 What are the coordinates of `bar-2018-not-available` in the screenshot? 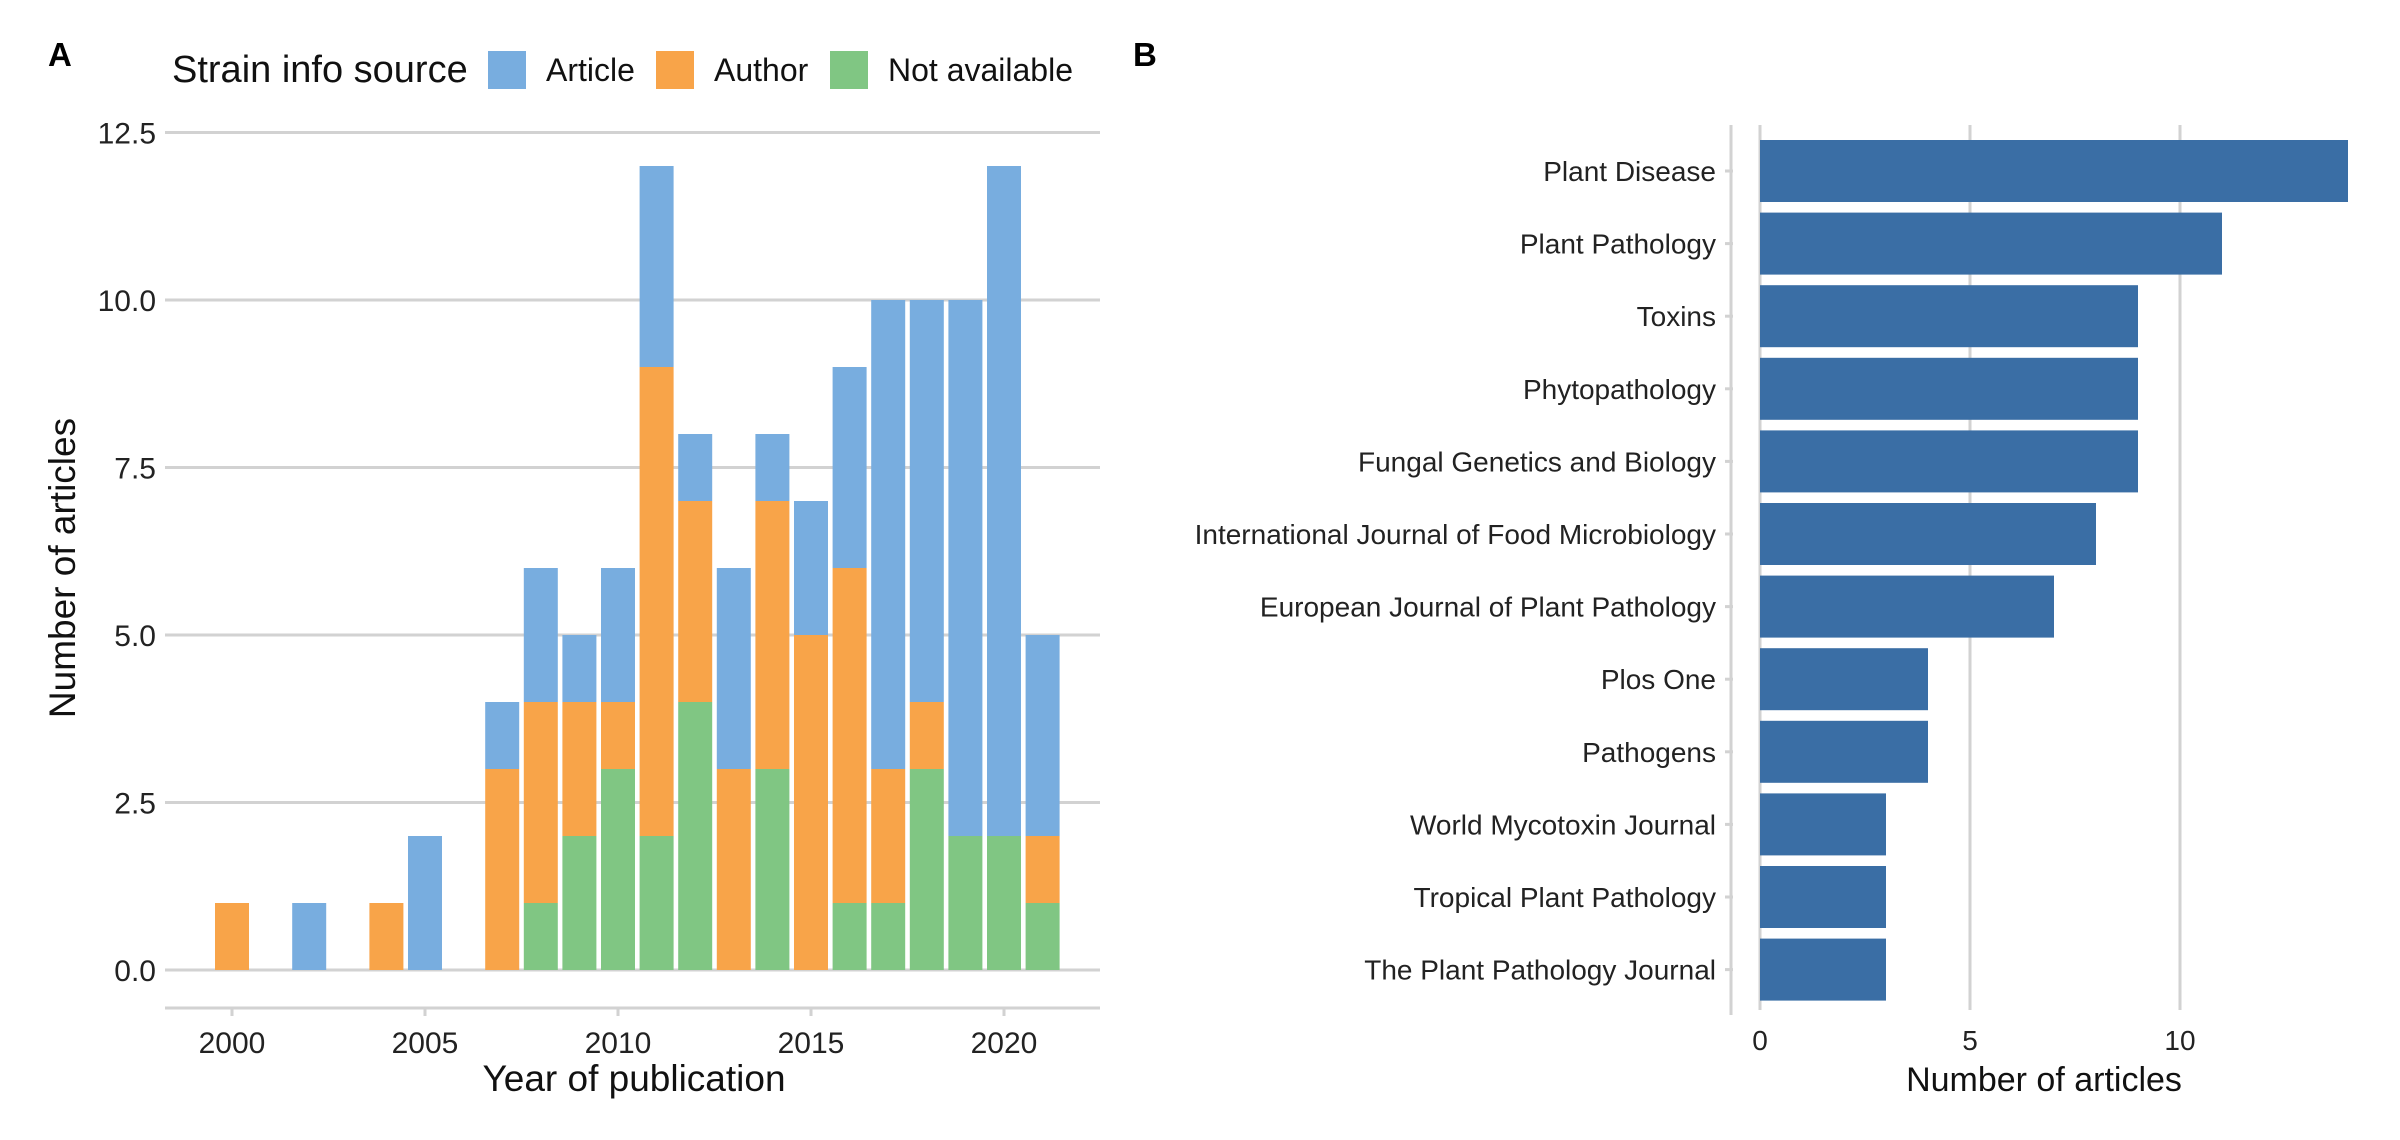 It's located at (926, 869).